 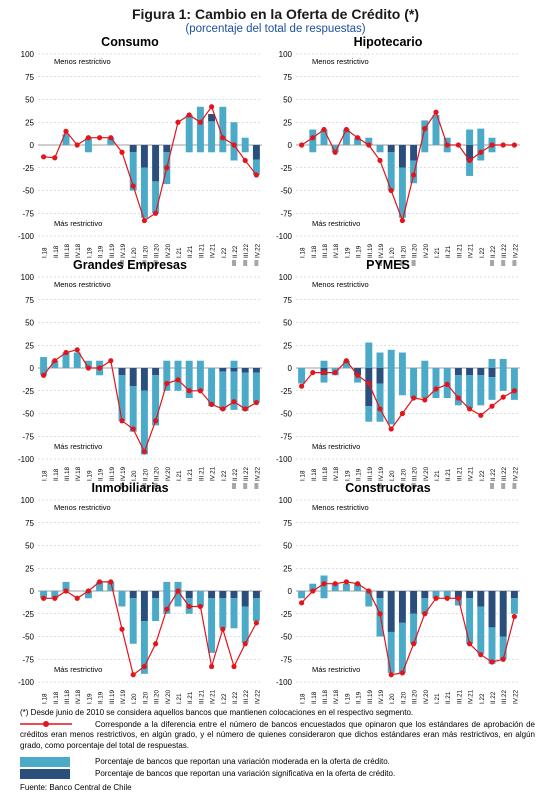 What do you see at coordinates (336, 446) in the screenshot?
I see `chart-3-bottom-label: Más restrictivo` at bounding box center [336, 446].